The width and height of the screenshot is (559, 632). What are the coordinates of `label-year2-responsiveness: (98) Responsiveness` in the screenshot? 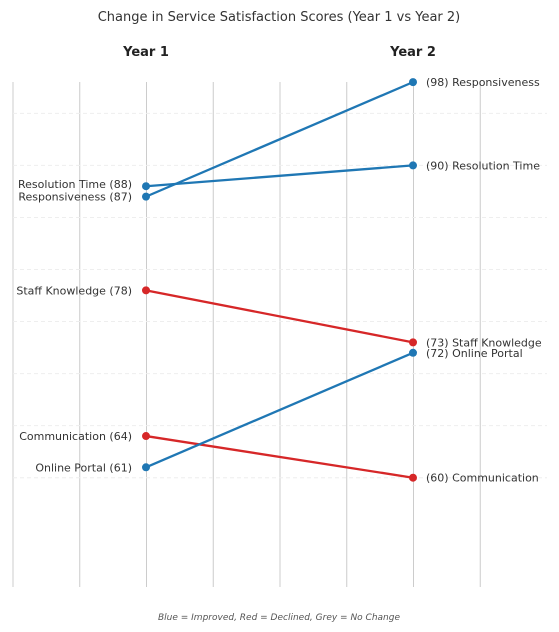 It's located at (483, 82).